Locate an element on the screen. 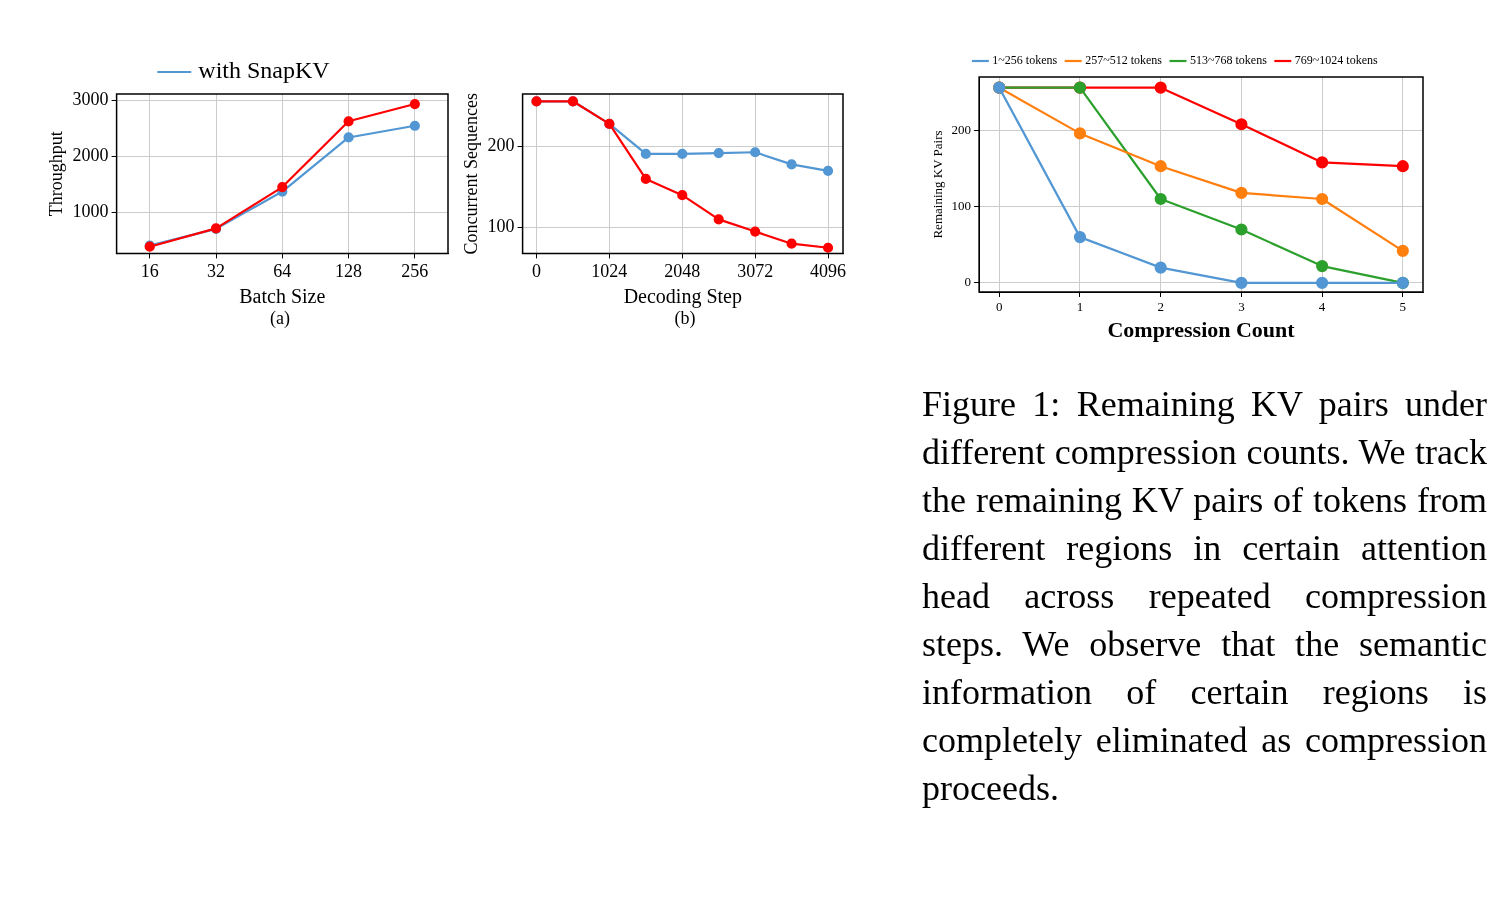 Image resolution: width=1494 pixels, height=920 pixels. x-tick-label: 3072 is located at coordinates (755, 270).